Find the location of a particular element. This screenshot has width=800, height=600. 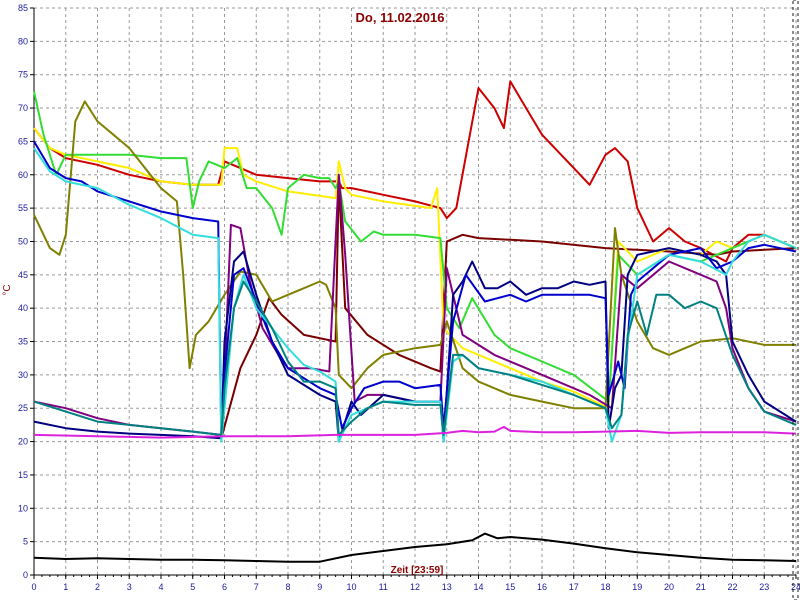

y-tick-label: 0 is located at coordinates (25, 575).